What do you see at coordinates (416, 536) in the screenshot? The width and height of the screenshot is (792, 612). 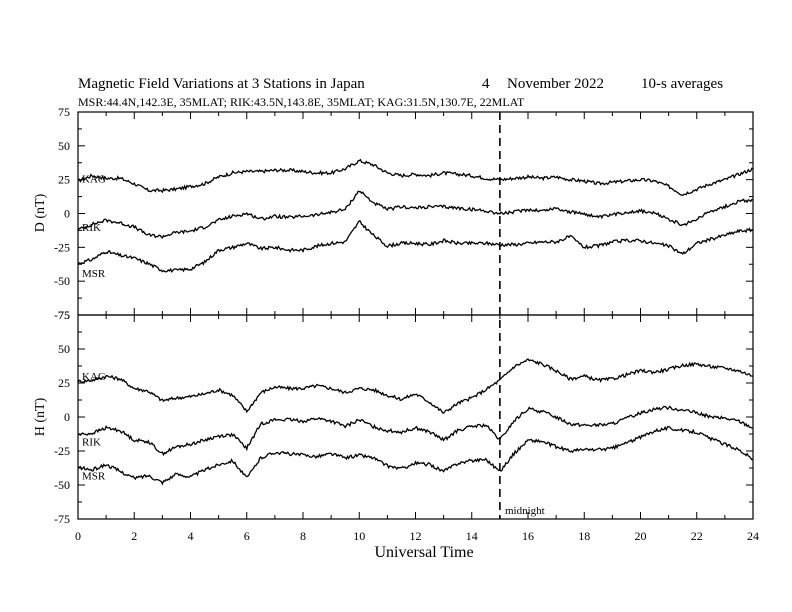 I see `x-tick-label: 12` at bounding box center [416, 536].